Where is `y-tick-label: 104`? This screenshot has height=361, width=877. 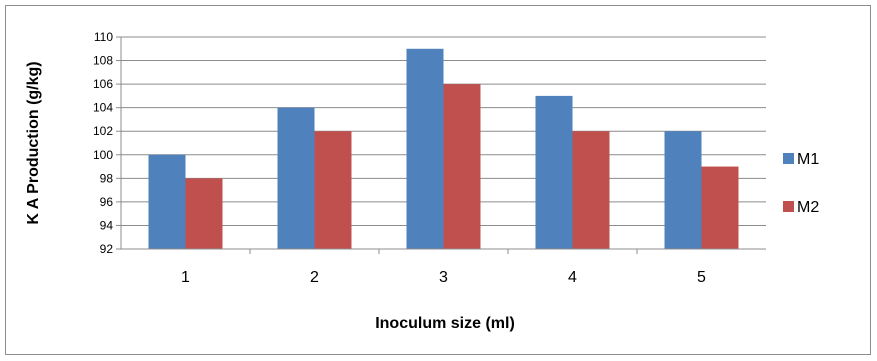
y-tick-label: 104 is located at coordinates (103, 108).